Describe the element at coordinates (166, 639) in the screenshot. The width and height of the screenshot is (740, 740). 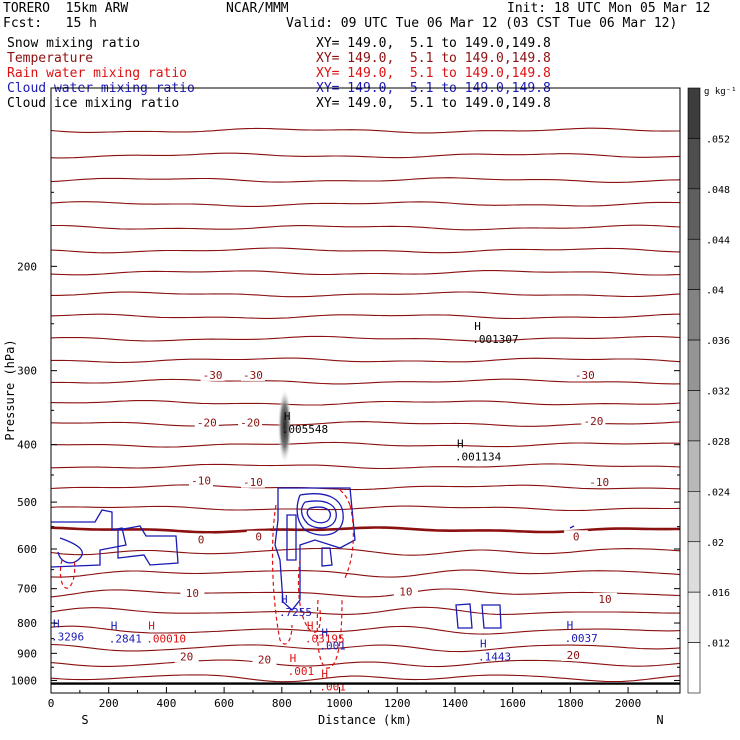
I see `rain-water-max-value: .00010` at that location.